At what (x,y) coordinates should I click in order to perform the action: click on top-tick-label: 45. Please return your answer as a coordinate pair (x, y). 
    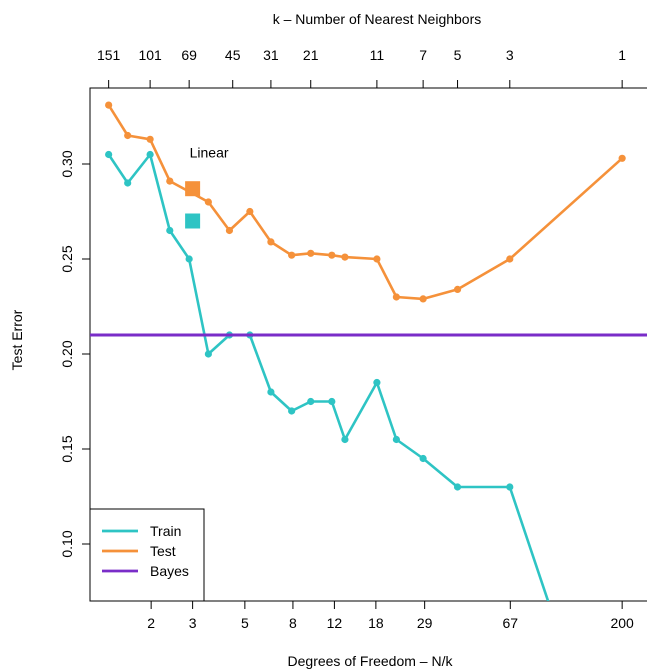
    Looking at the image, I should click on (233, 55).